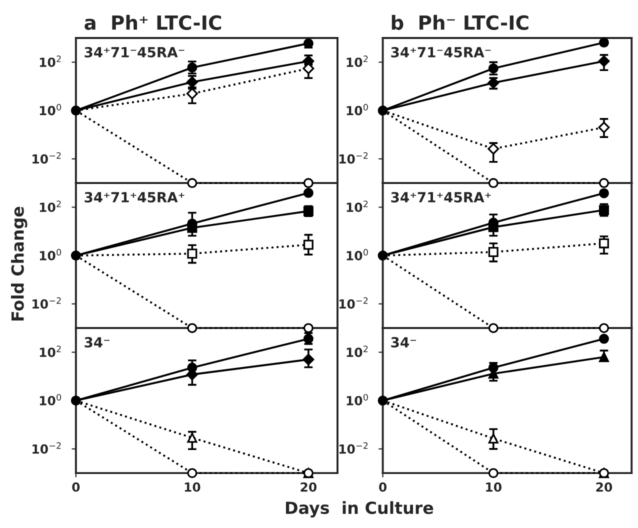 This screenshot has height=528, width=638. I want to click on y-axis-title: Fold Change, so click(19, 263).